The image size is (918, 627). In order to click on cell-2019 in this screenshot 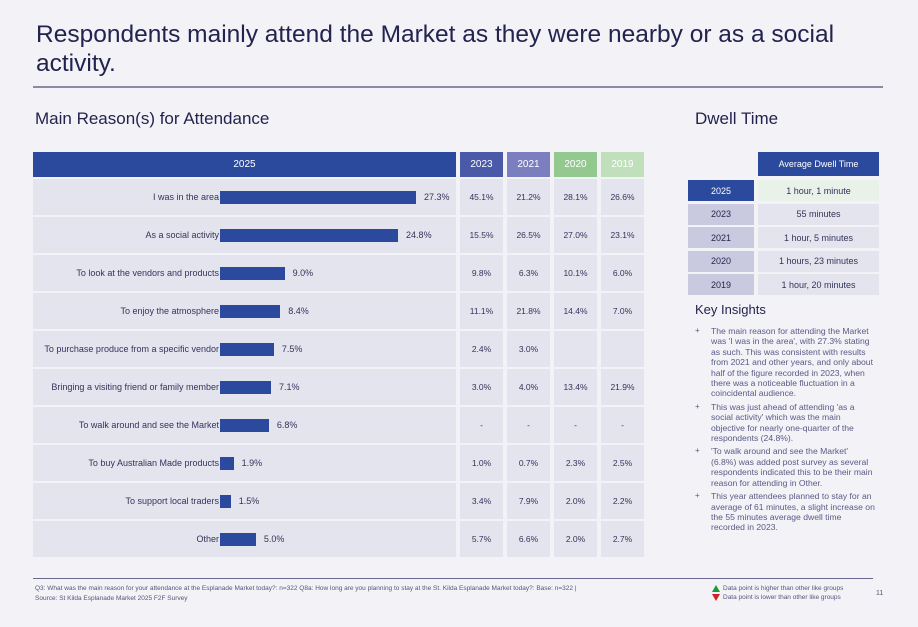, I will do `click(622, 349)`.